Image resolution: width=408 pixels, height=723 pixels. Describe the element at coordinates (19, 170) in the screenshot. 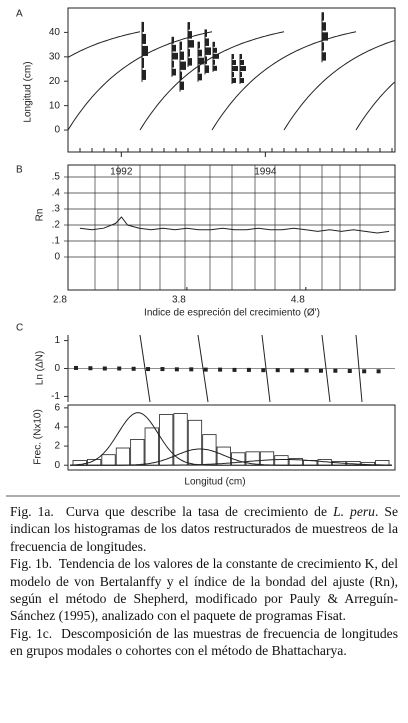

I see `panel-label: B` at that location.